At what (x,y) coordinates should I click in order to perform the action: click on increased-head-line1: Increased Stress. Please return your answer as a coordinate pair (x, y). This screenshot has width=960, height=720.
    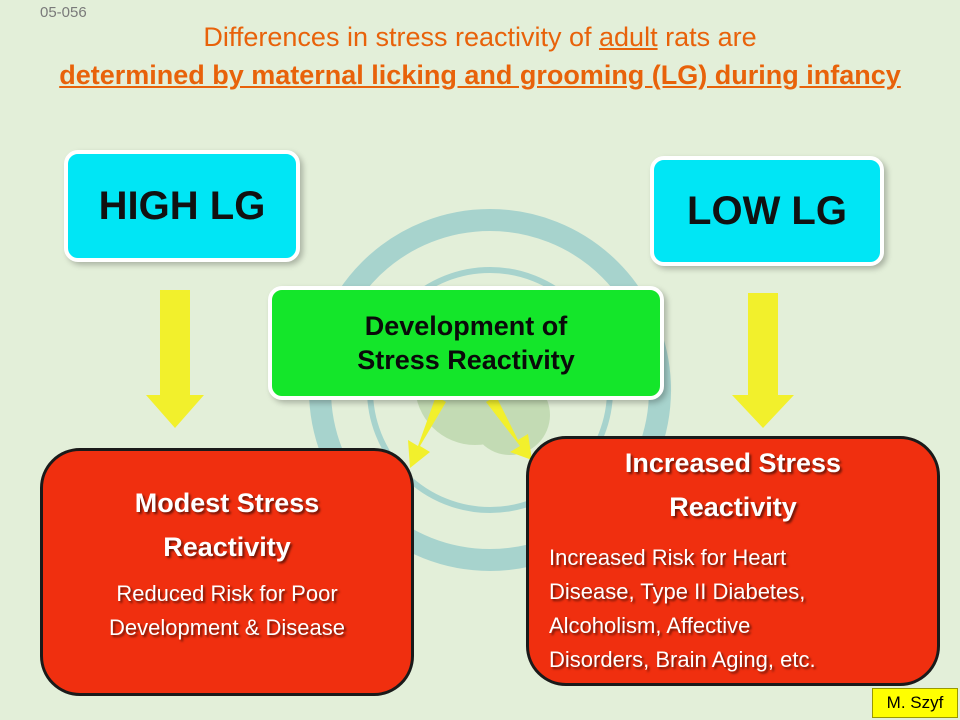
    Looking at the image, I should click on (733, 463).